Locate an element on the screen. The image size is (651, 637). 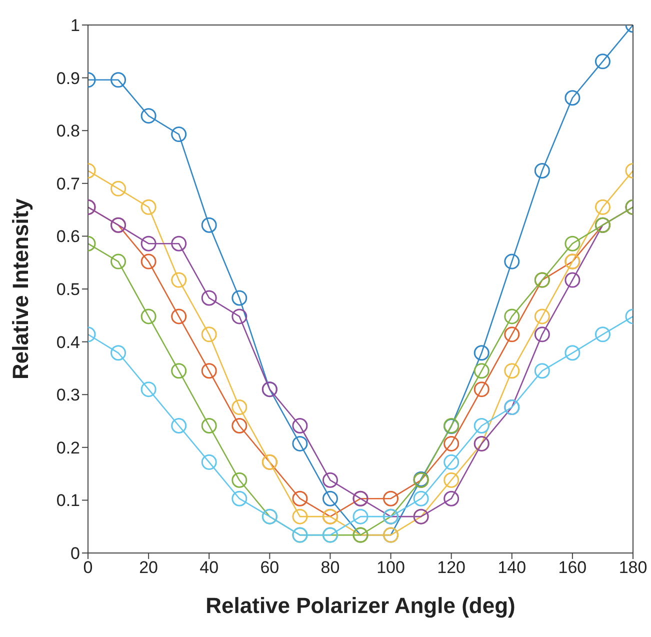
x-tick-label: 80 is located at coordinates (330, 568).